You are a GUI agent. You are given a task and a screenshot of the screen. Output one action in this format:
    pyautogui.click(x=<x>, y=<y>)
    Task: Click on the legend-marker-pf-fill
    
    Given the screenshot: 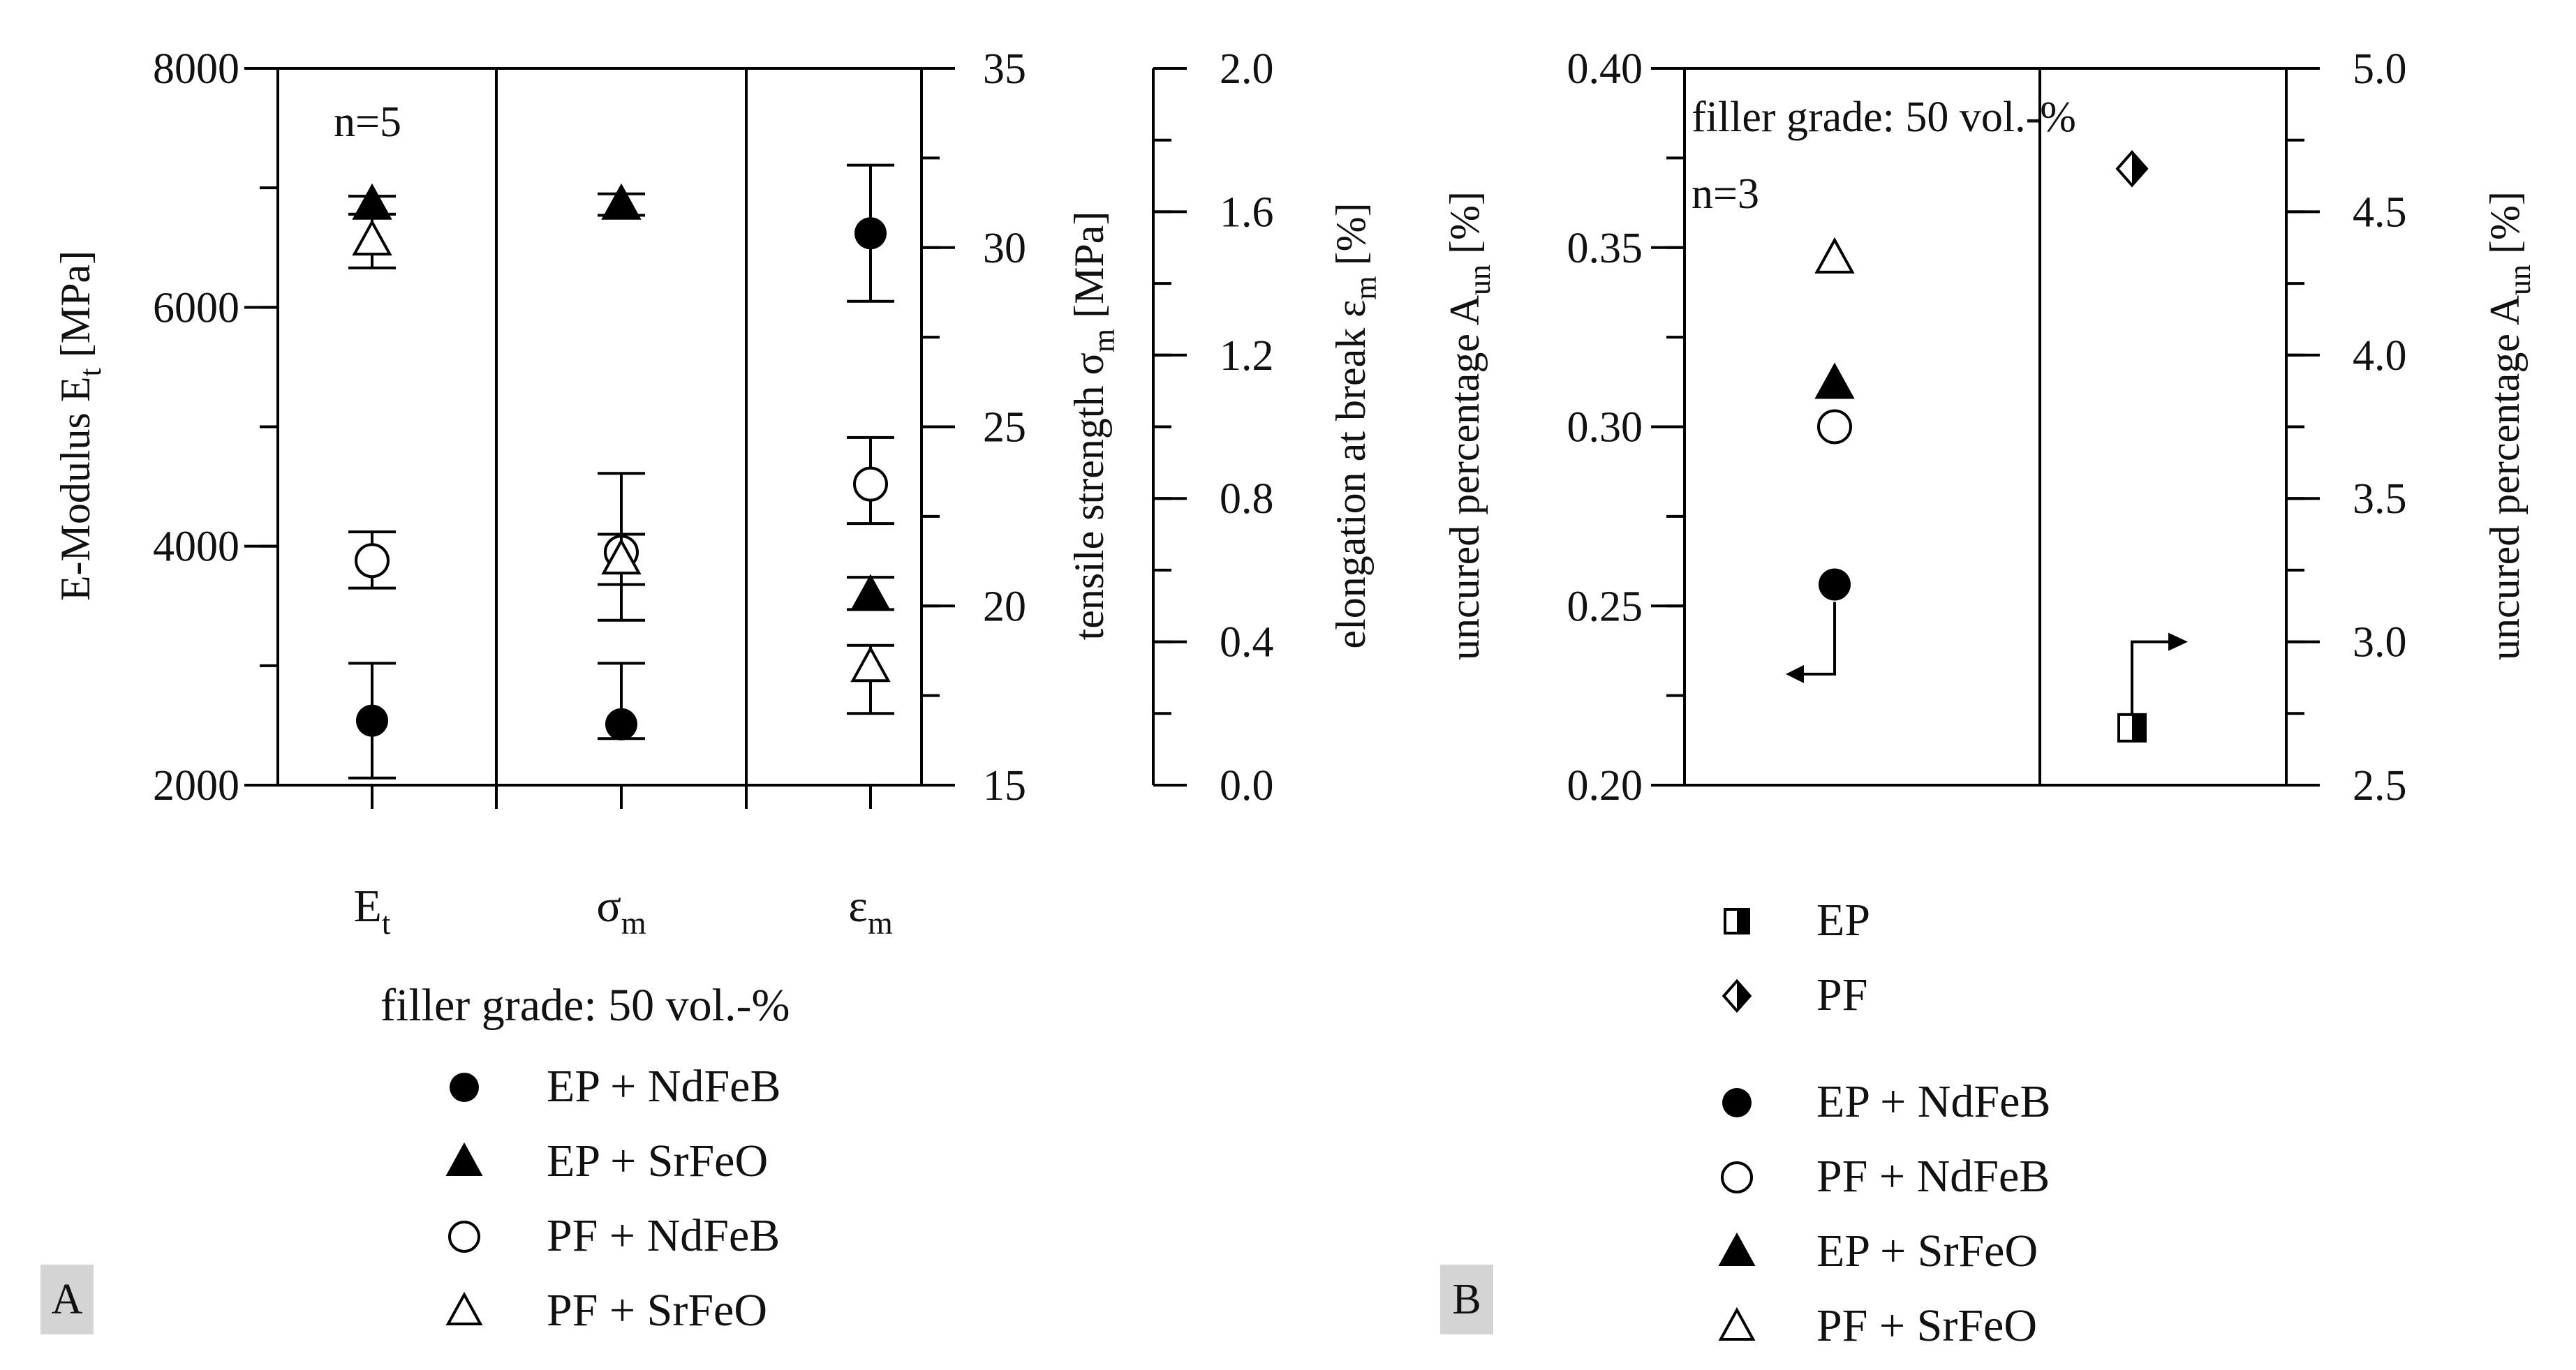 What is the action you would take?
    pyautogui.click(x=1743, y=996)
    